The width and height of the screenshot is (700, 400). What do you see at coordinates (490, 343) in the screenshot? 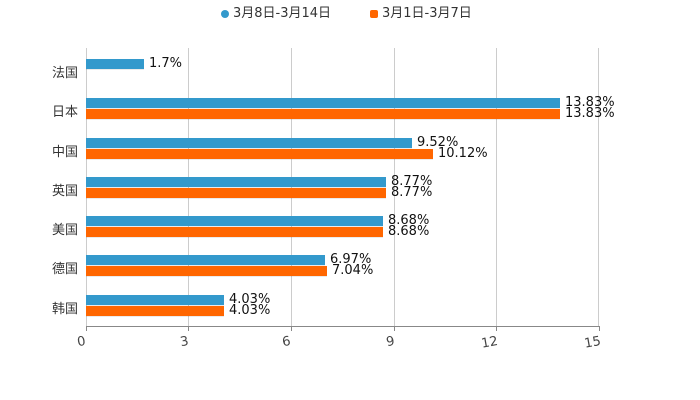
I see `x-tick-label: 12` at bounding box center [490, 343].